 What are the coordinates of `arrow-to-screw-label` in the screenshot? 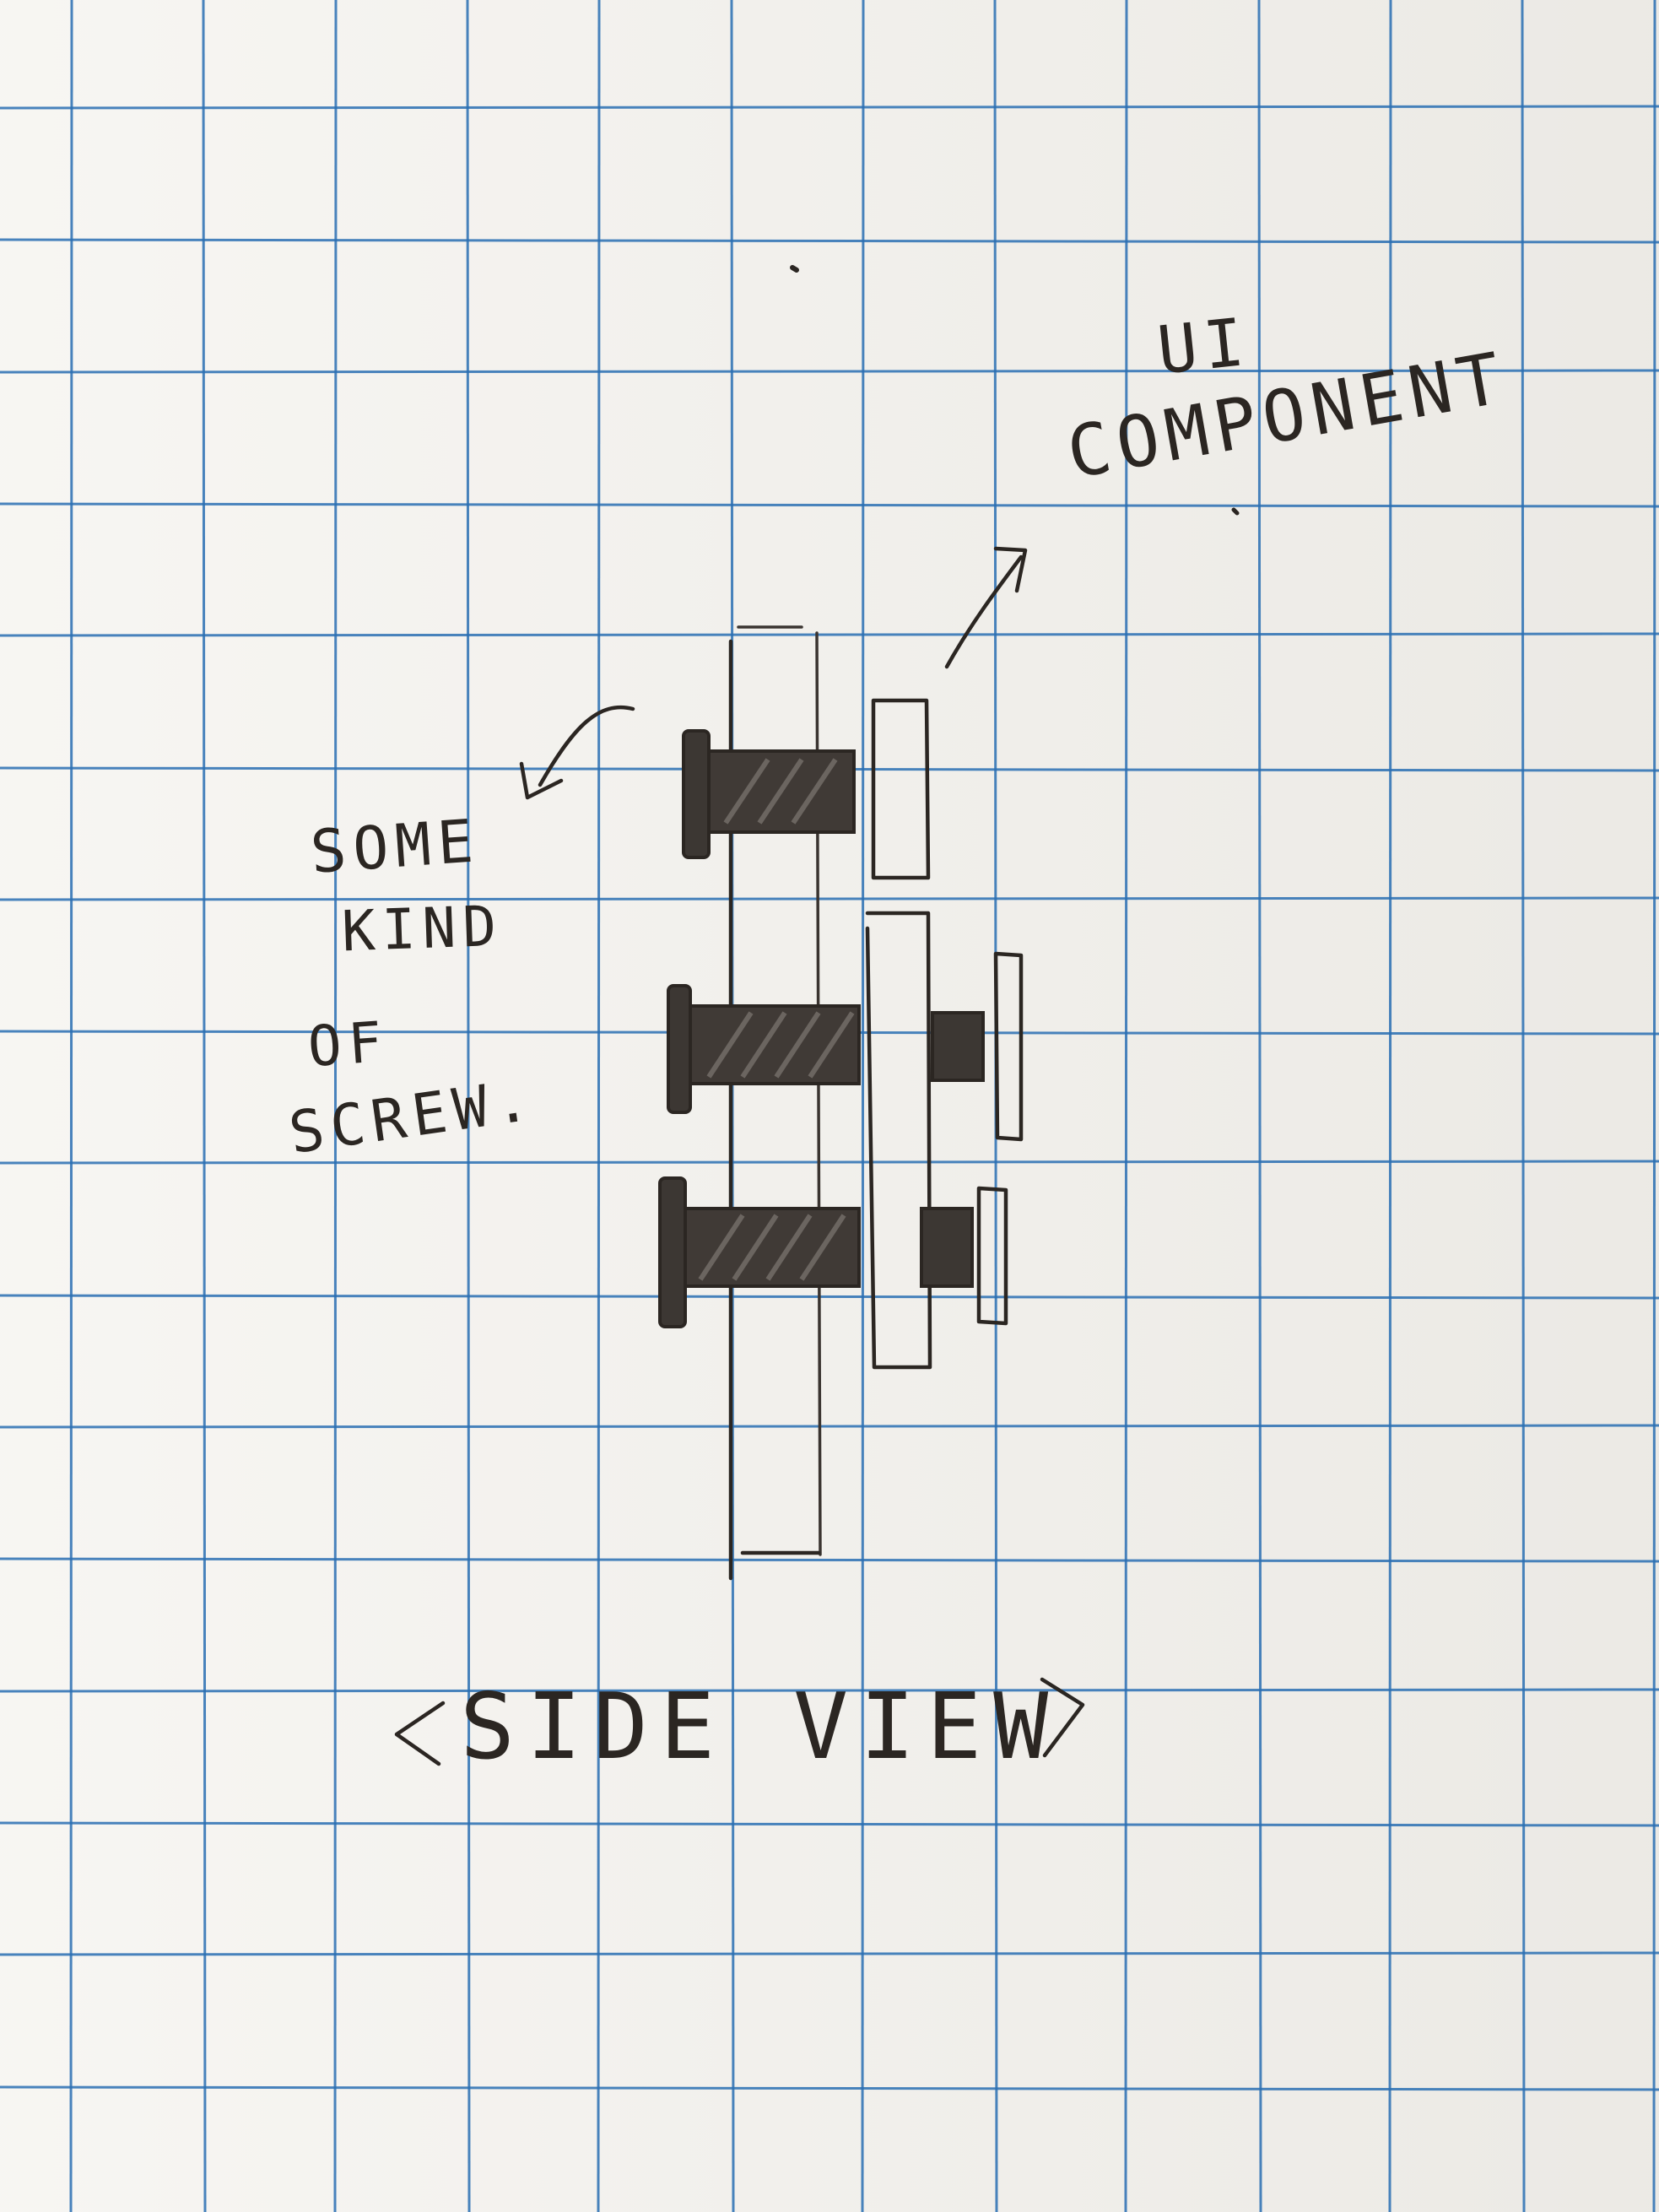 It's located at (577, 753).